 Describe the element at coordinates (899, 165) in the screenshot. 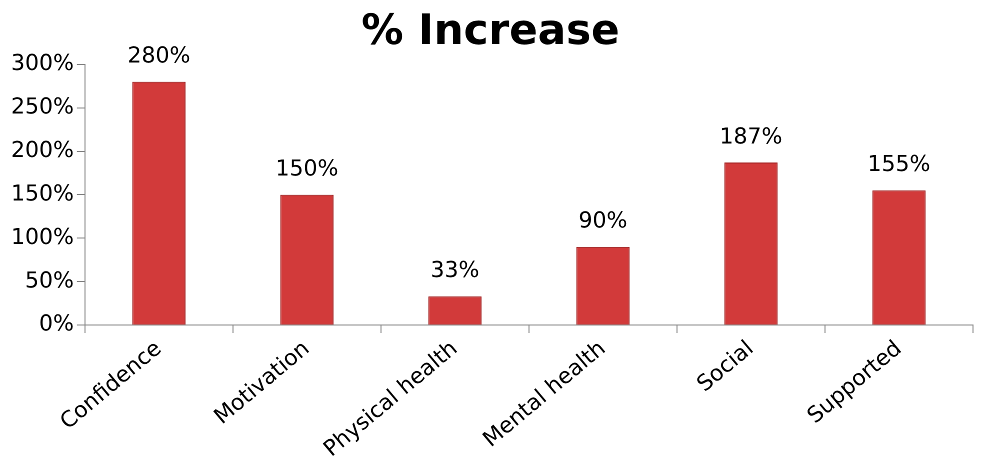

I see `data-label: 155%` at that location.